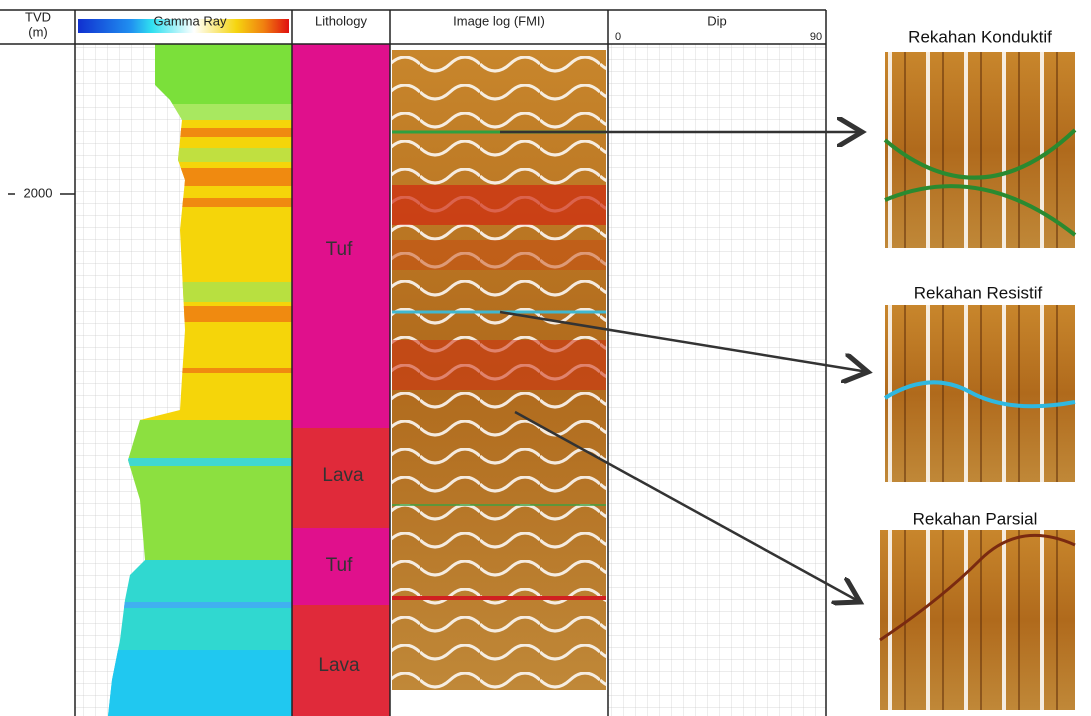  What do you see at coordinates (816, 37) in the screenshot?
I see `dip-max: 90` at bounding box center [816, 37].